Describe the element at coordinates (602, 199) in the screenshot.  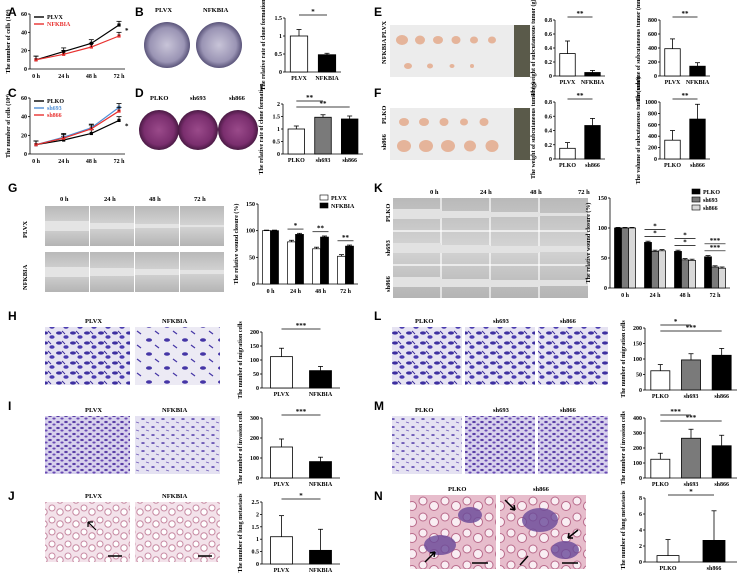
I see `y-tick-label: 150` at that location.